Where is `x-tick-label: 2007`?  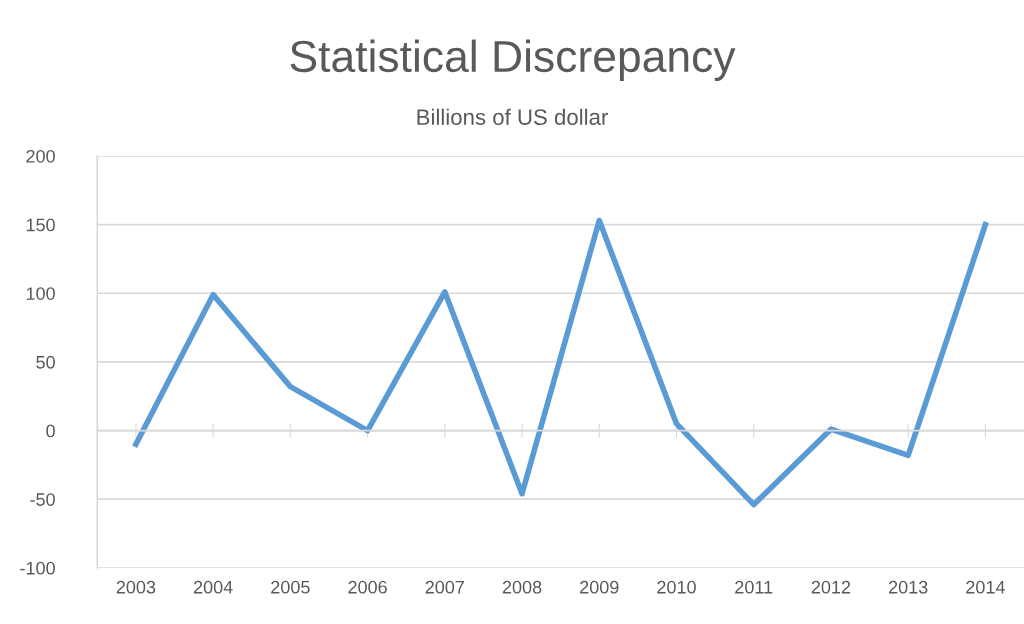
x-tick-label: 2007 is located at coordinates (444, 587).